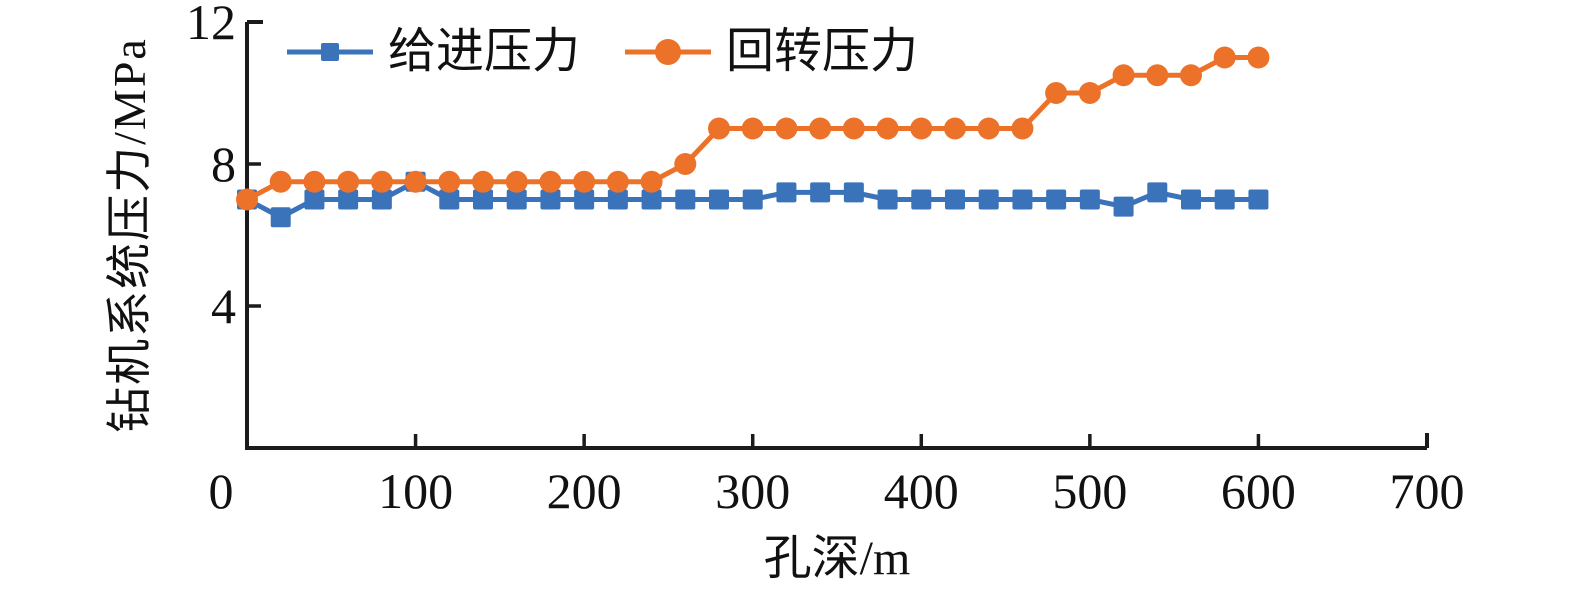 The image size is (1575, 592). I want to click on x-axis-title: 孔深/m, so click(837, 558).